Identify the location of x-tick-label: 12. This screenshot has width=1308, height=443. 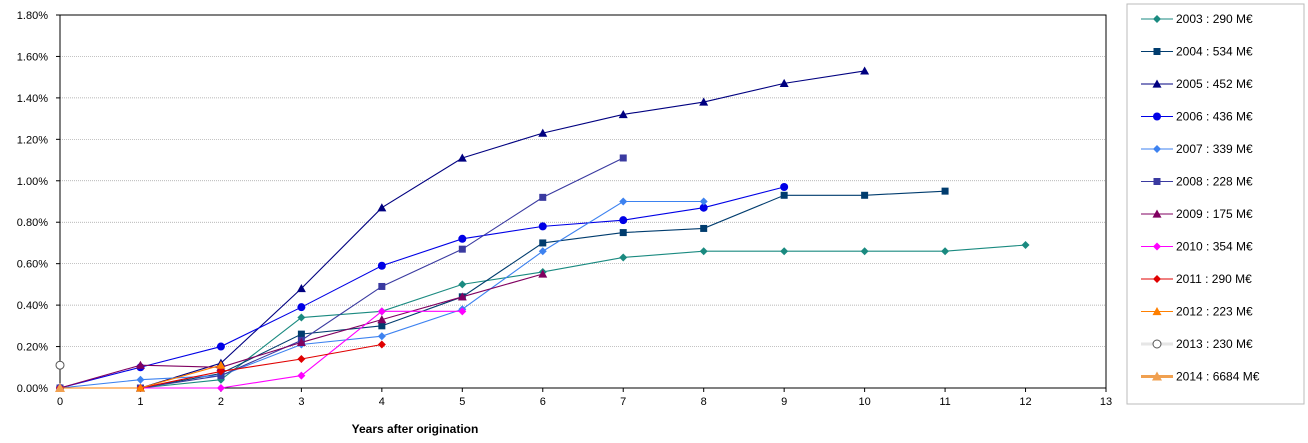
(1025, 402).